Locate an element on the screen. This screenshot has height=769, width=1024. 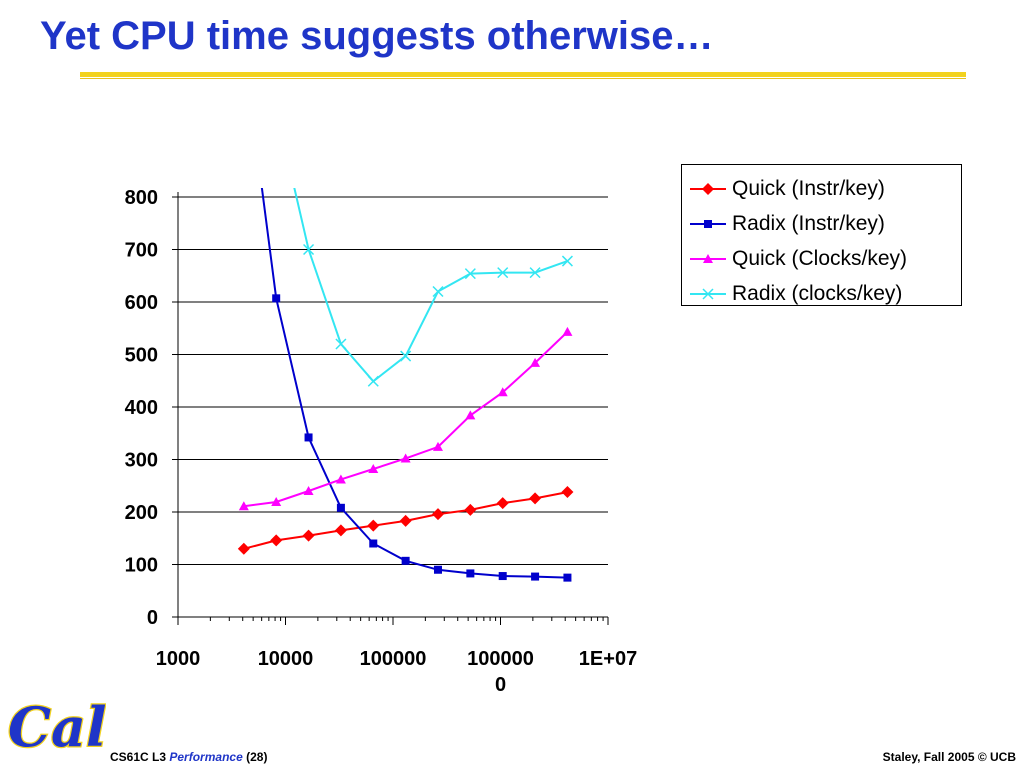
legend-label: Quick (Instr/key) is located at coordinates (808, 188).